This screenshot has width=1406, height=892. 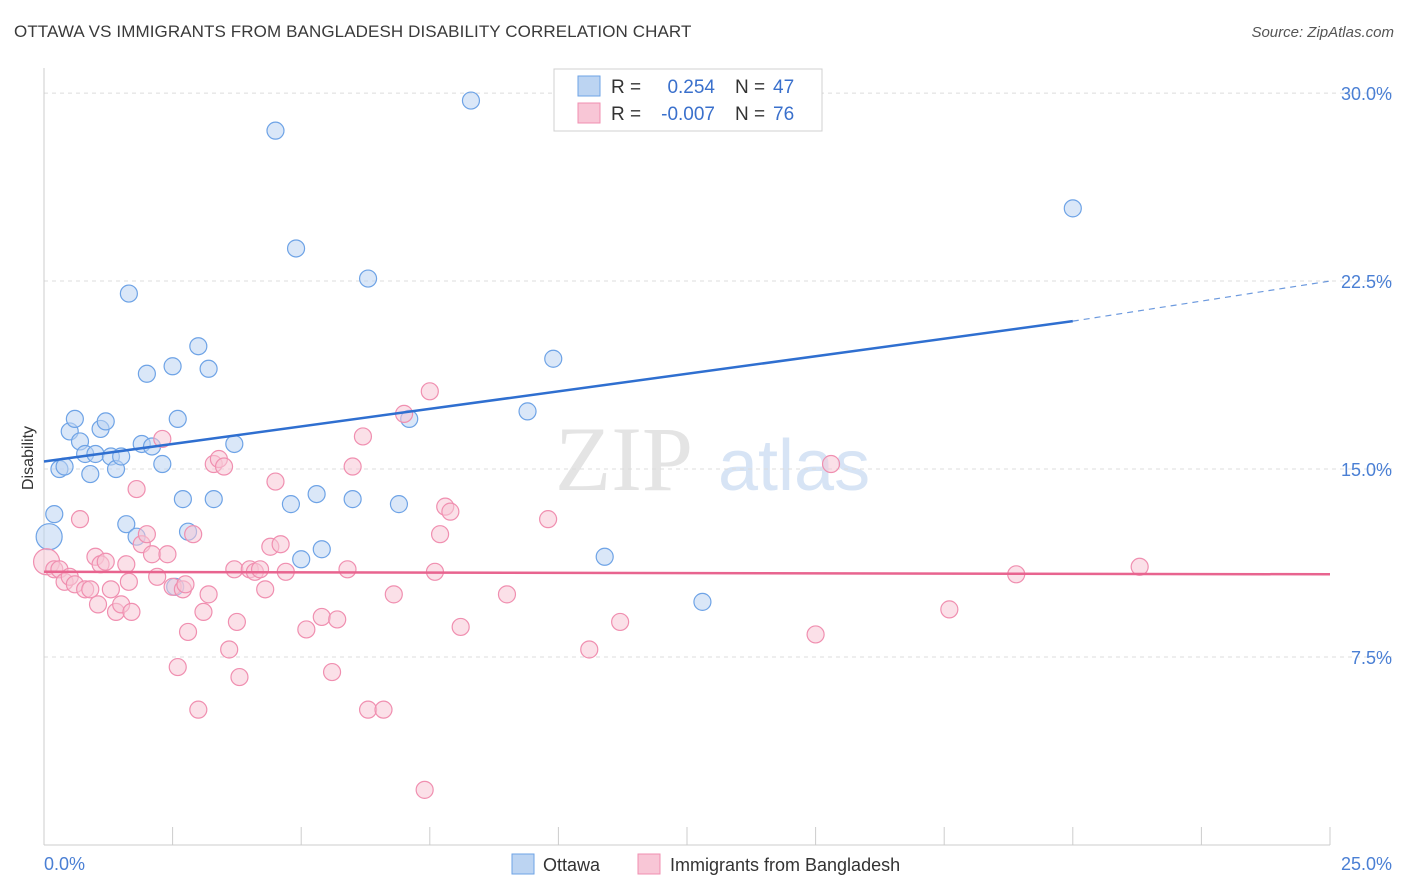 I want to click on y-axis-label: Disability, so click(x=28, y=458).